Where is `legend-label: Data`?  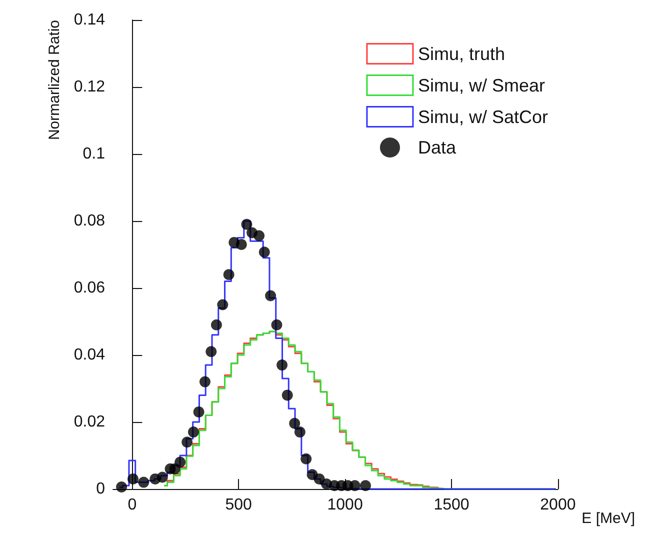
legend-label: Data is located at coordinates (437, 148).